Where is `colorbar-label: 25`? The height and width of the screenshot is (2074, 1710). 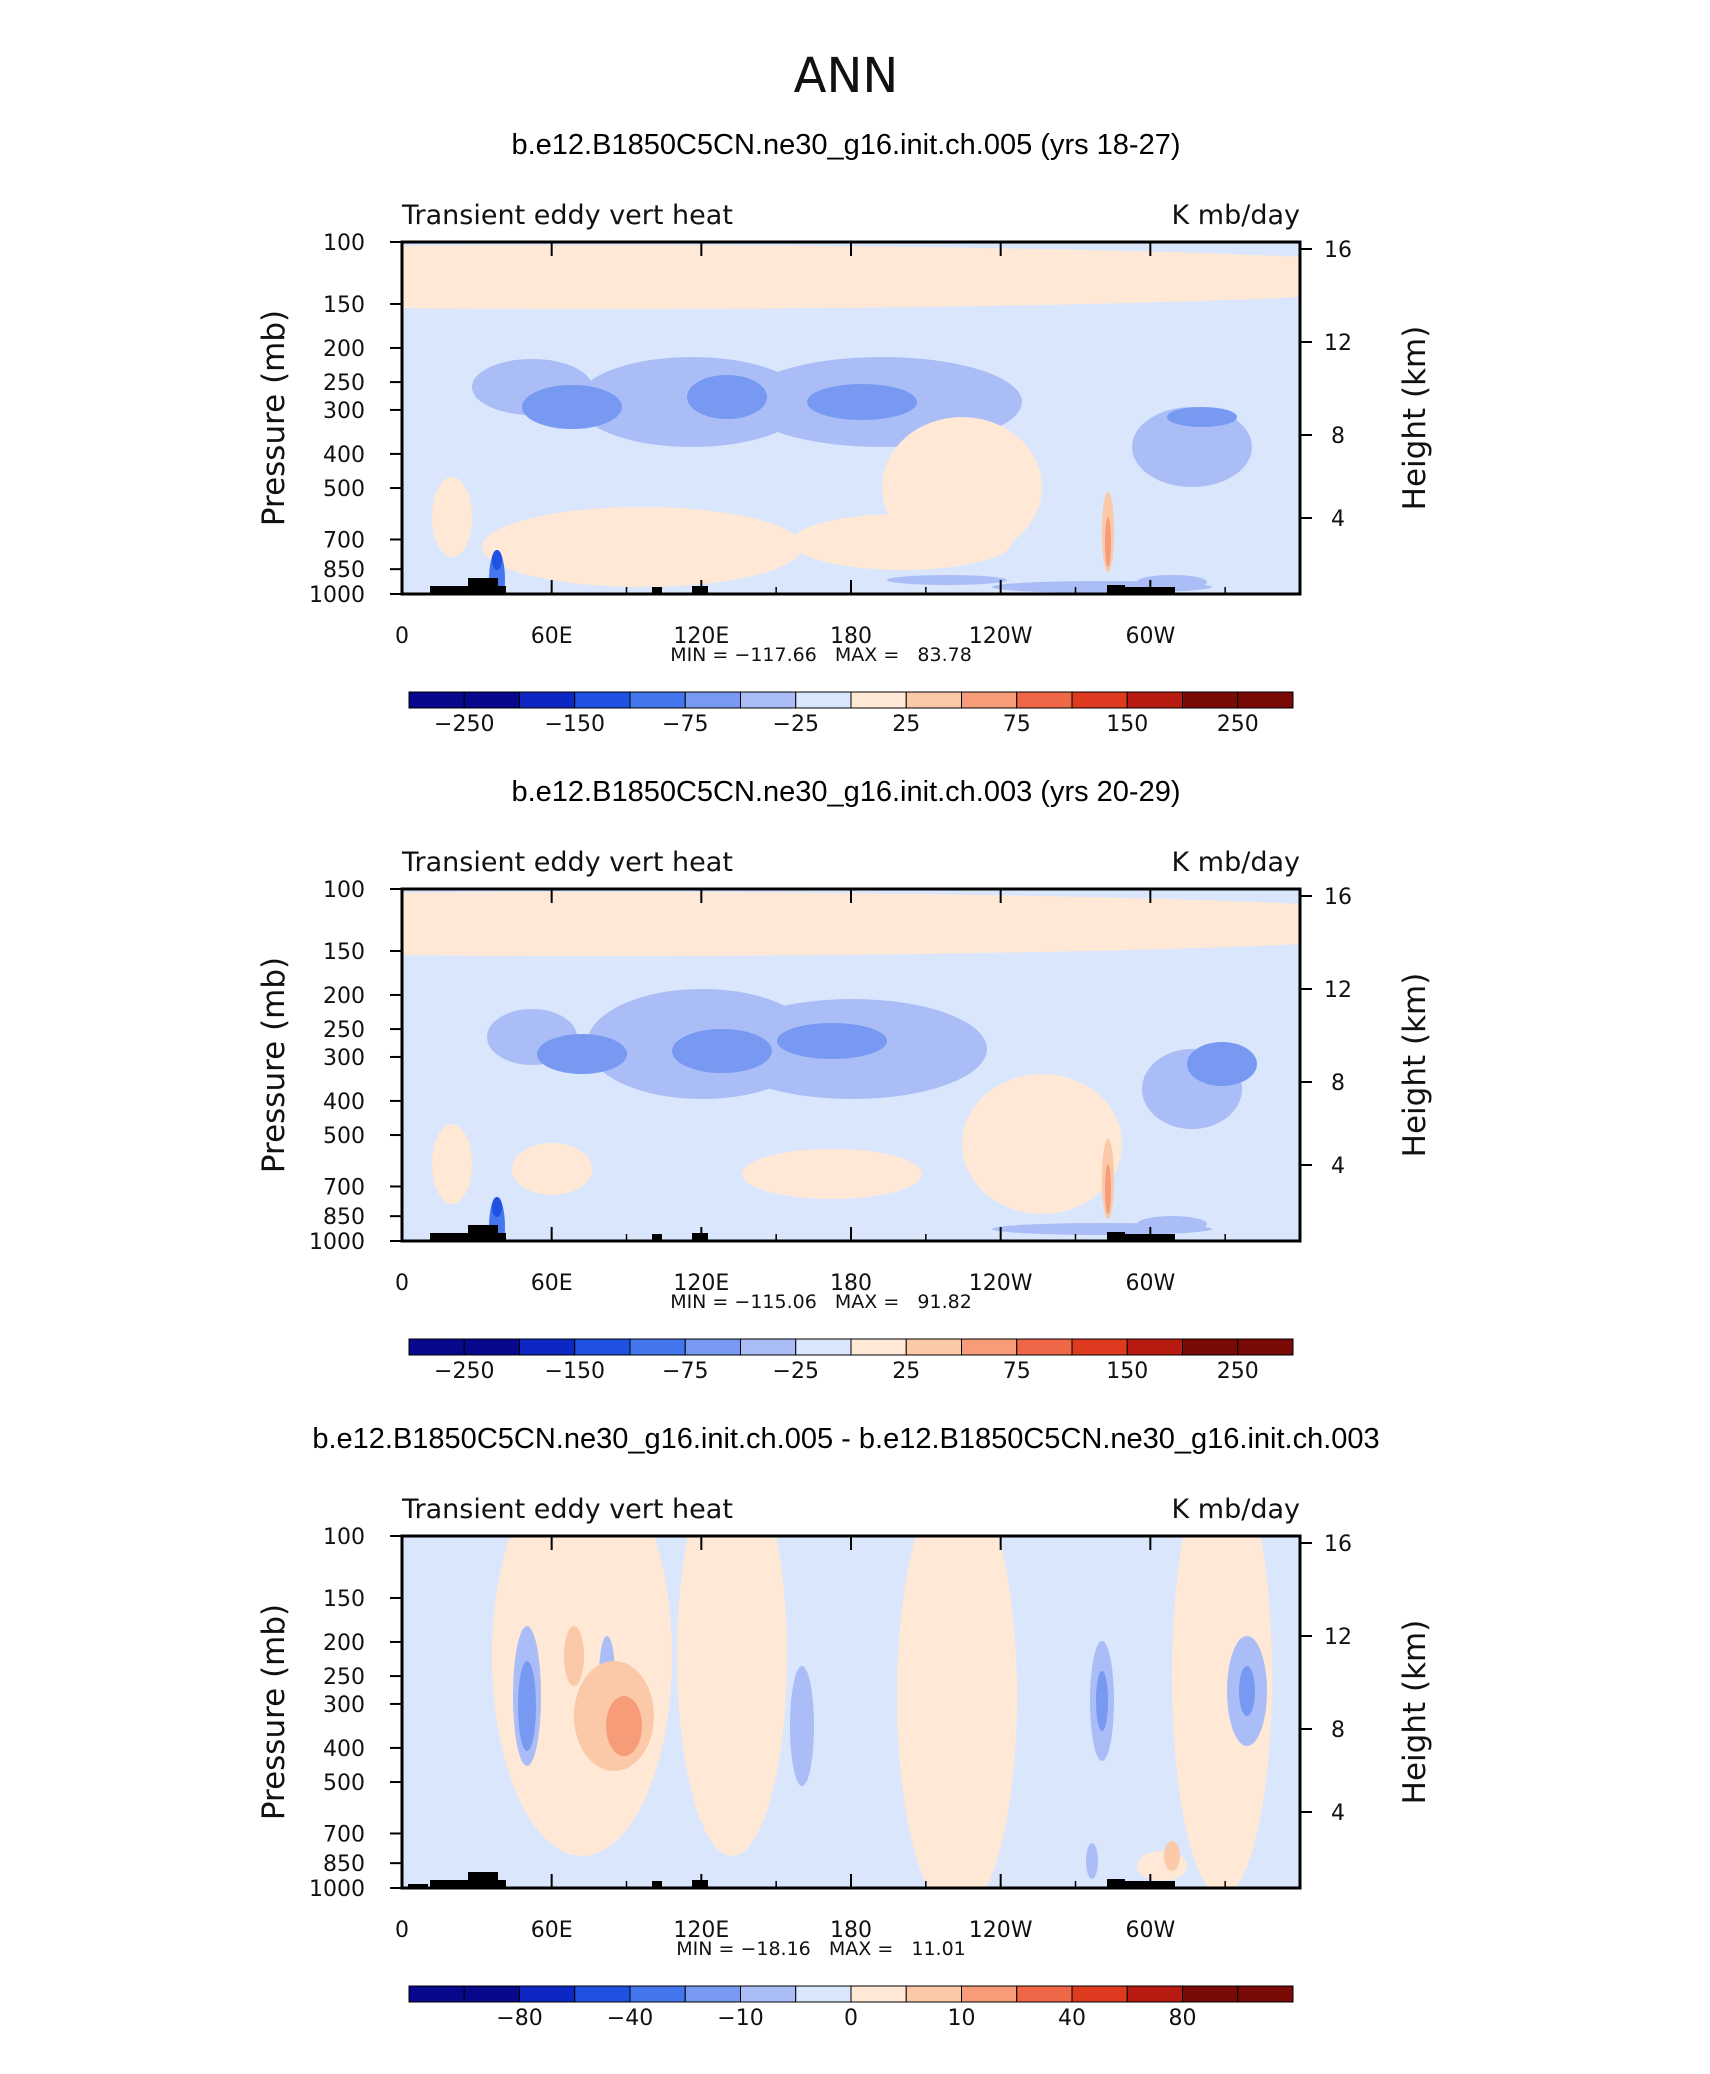
colorbar-label: 25 is located at coordinates (906, 1371).